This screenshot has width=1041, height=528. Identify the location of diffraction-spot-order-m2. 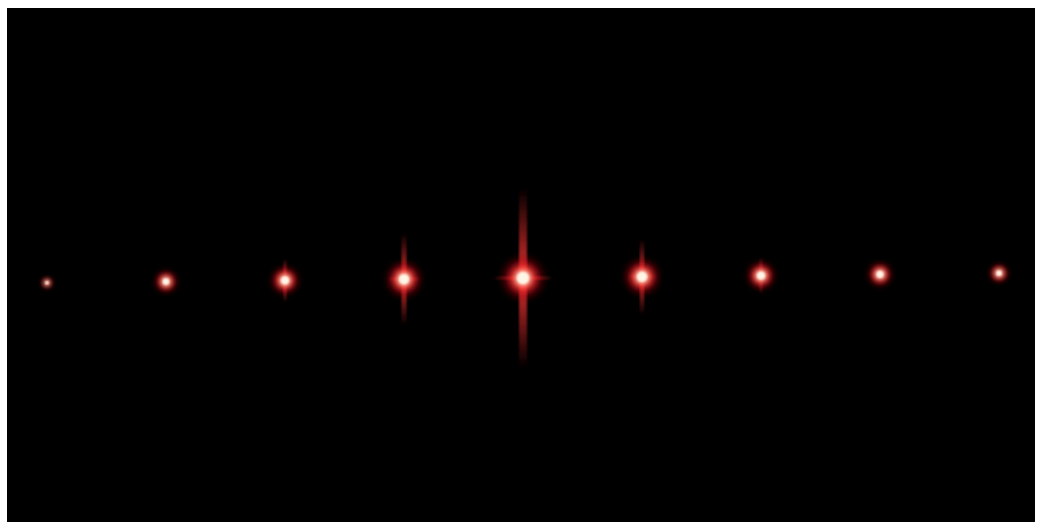
(285, 280).